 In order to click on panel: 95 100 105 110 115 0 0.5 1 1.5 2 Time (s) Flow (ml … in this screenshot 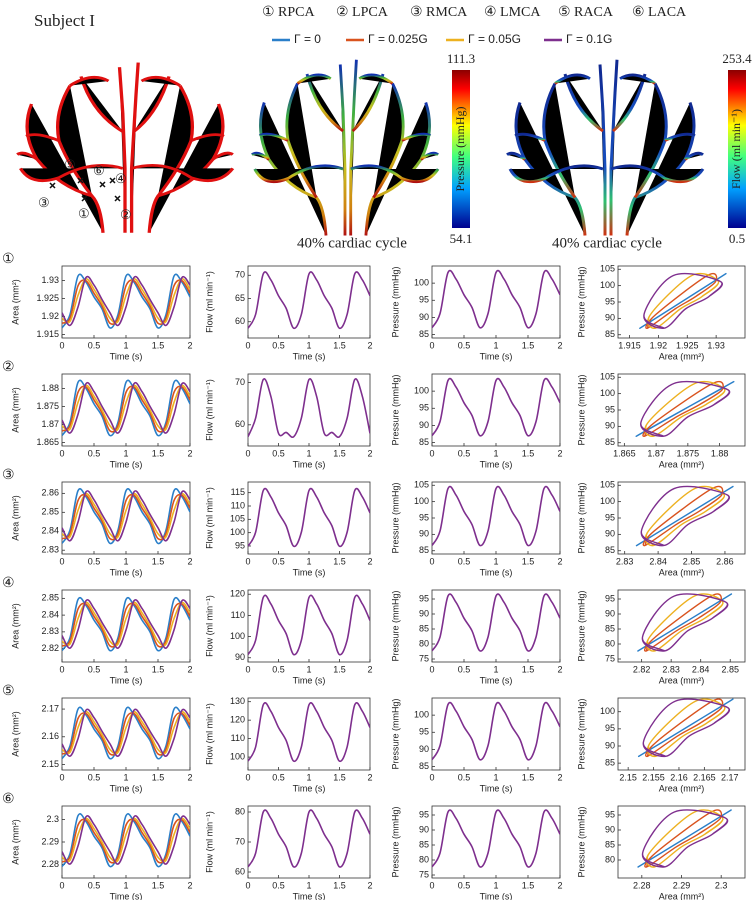, I will do `click(288, 529)`.